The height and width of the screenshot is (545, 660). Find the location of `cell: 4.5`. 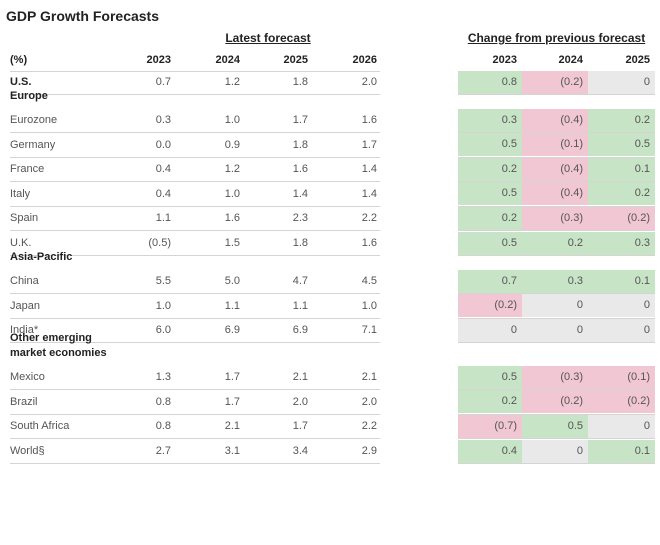

cell: 4.5 is located at coordinates (369, 281).